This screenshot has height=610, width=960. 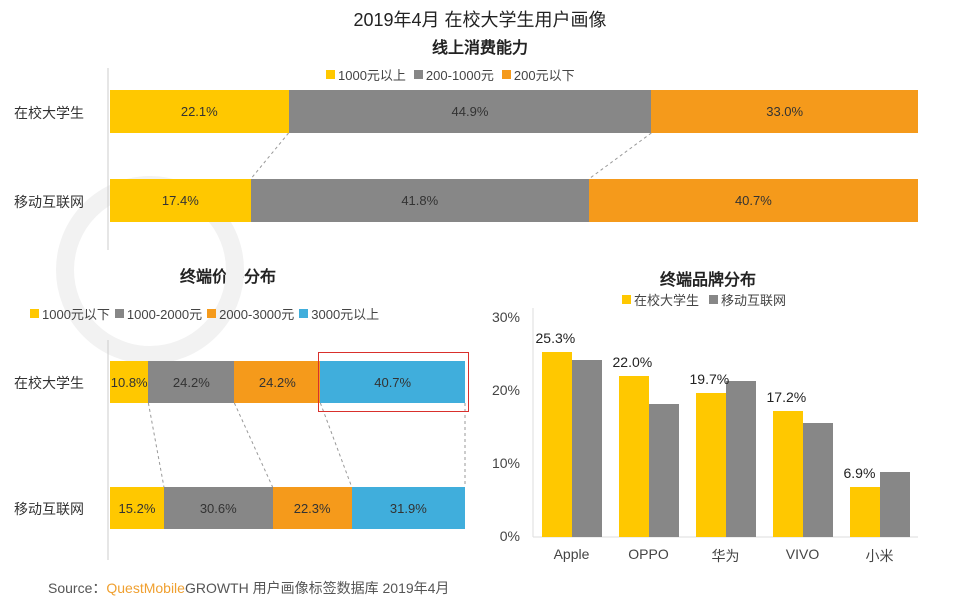 I want to click on data-label: 6.9%, so click(x=859, y=472).